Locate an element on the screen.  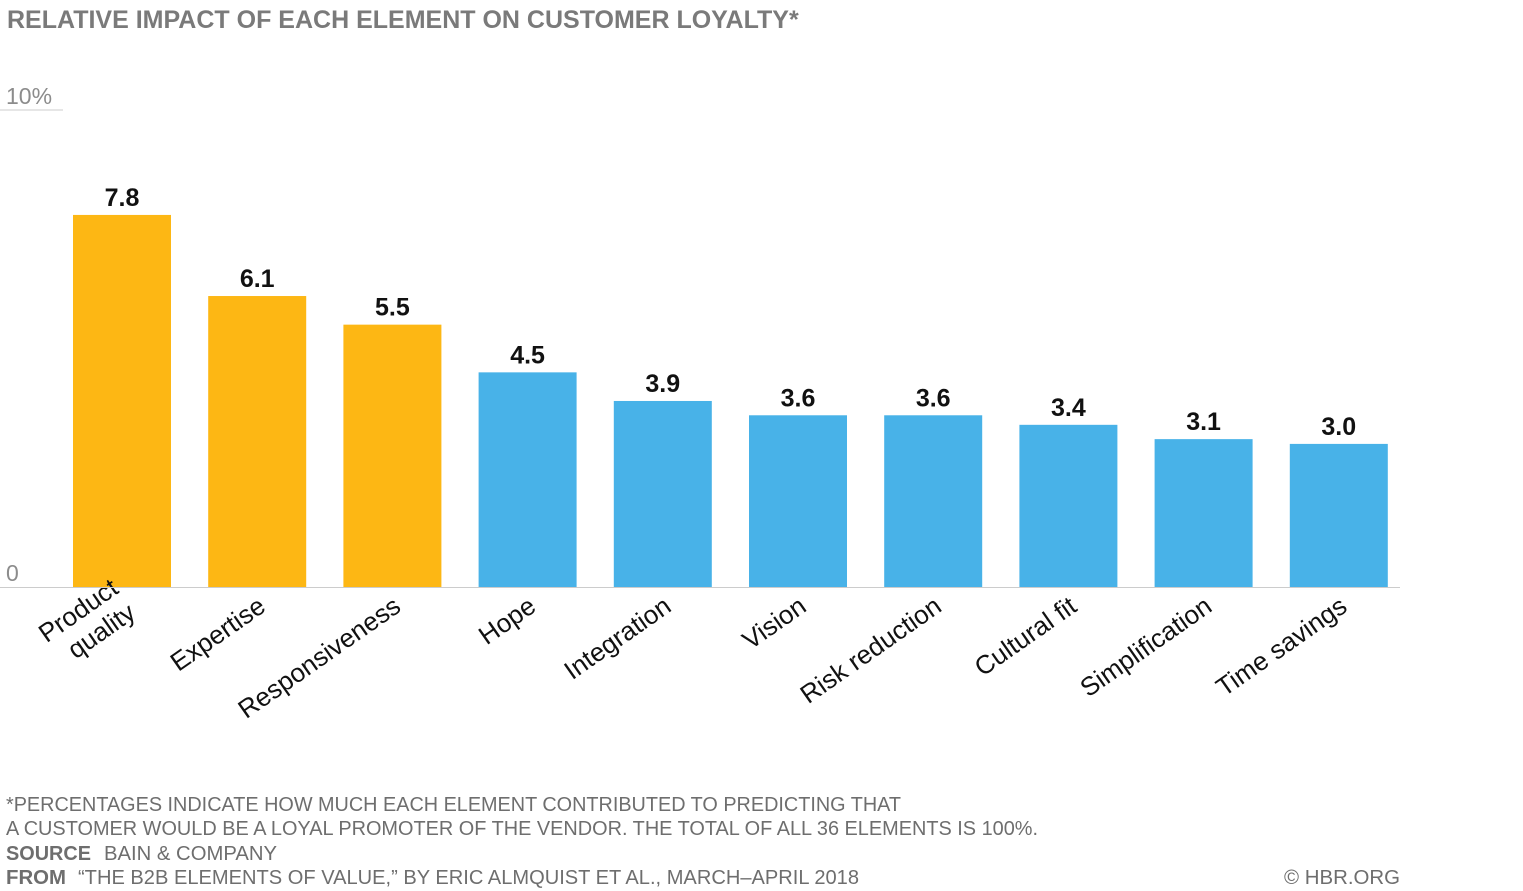
category-label: Risk reduction is located at coordinates (870, 649).